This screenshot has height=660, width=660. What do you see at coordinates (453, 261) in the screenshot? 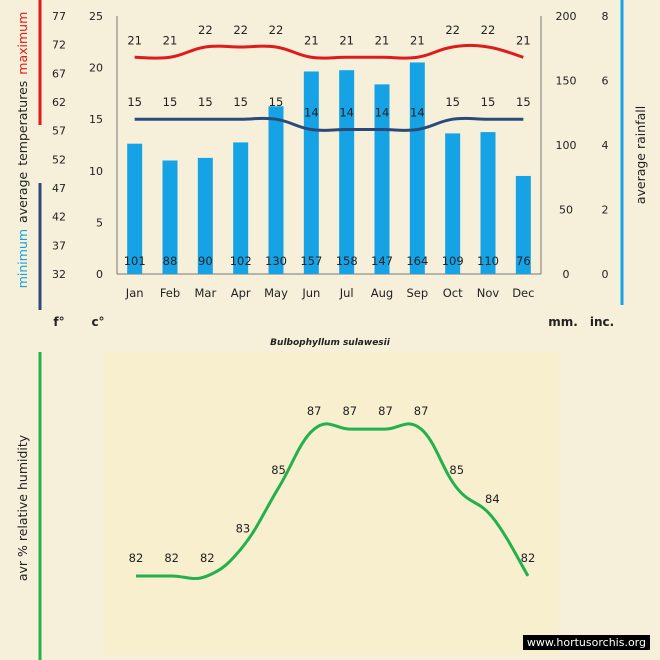
I see `rain-value-label: 109` at bounding box center [453, 261].